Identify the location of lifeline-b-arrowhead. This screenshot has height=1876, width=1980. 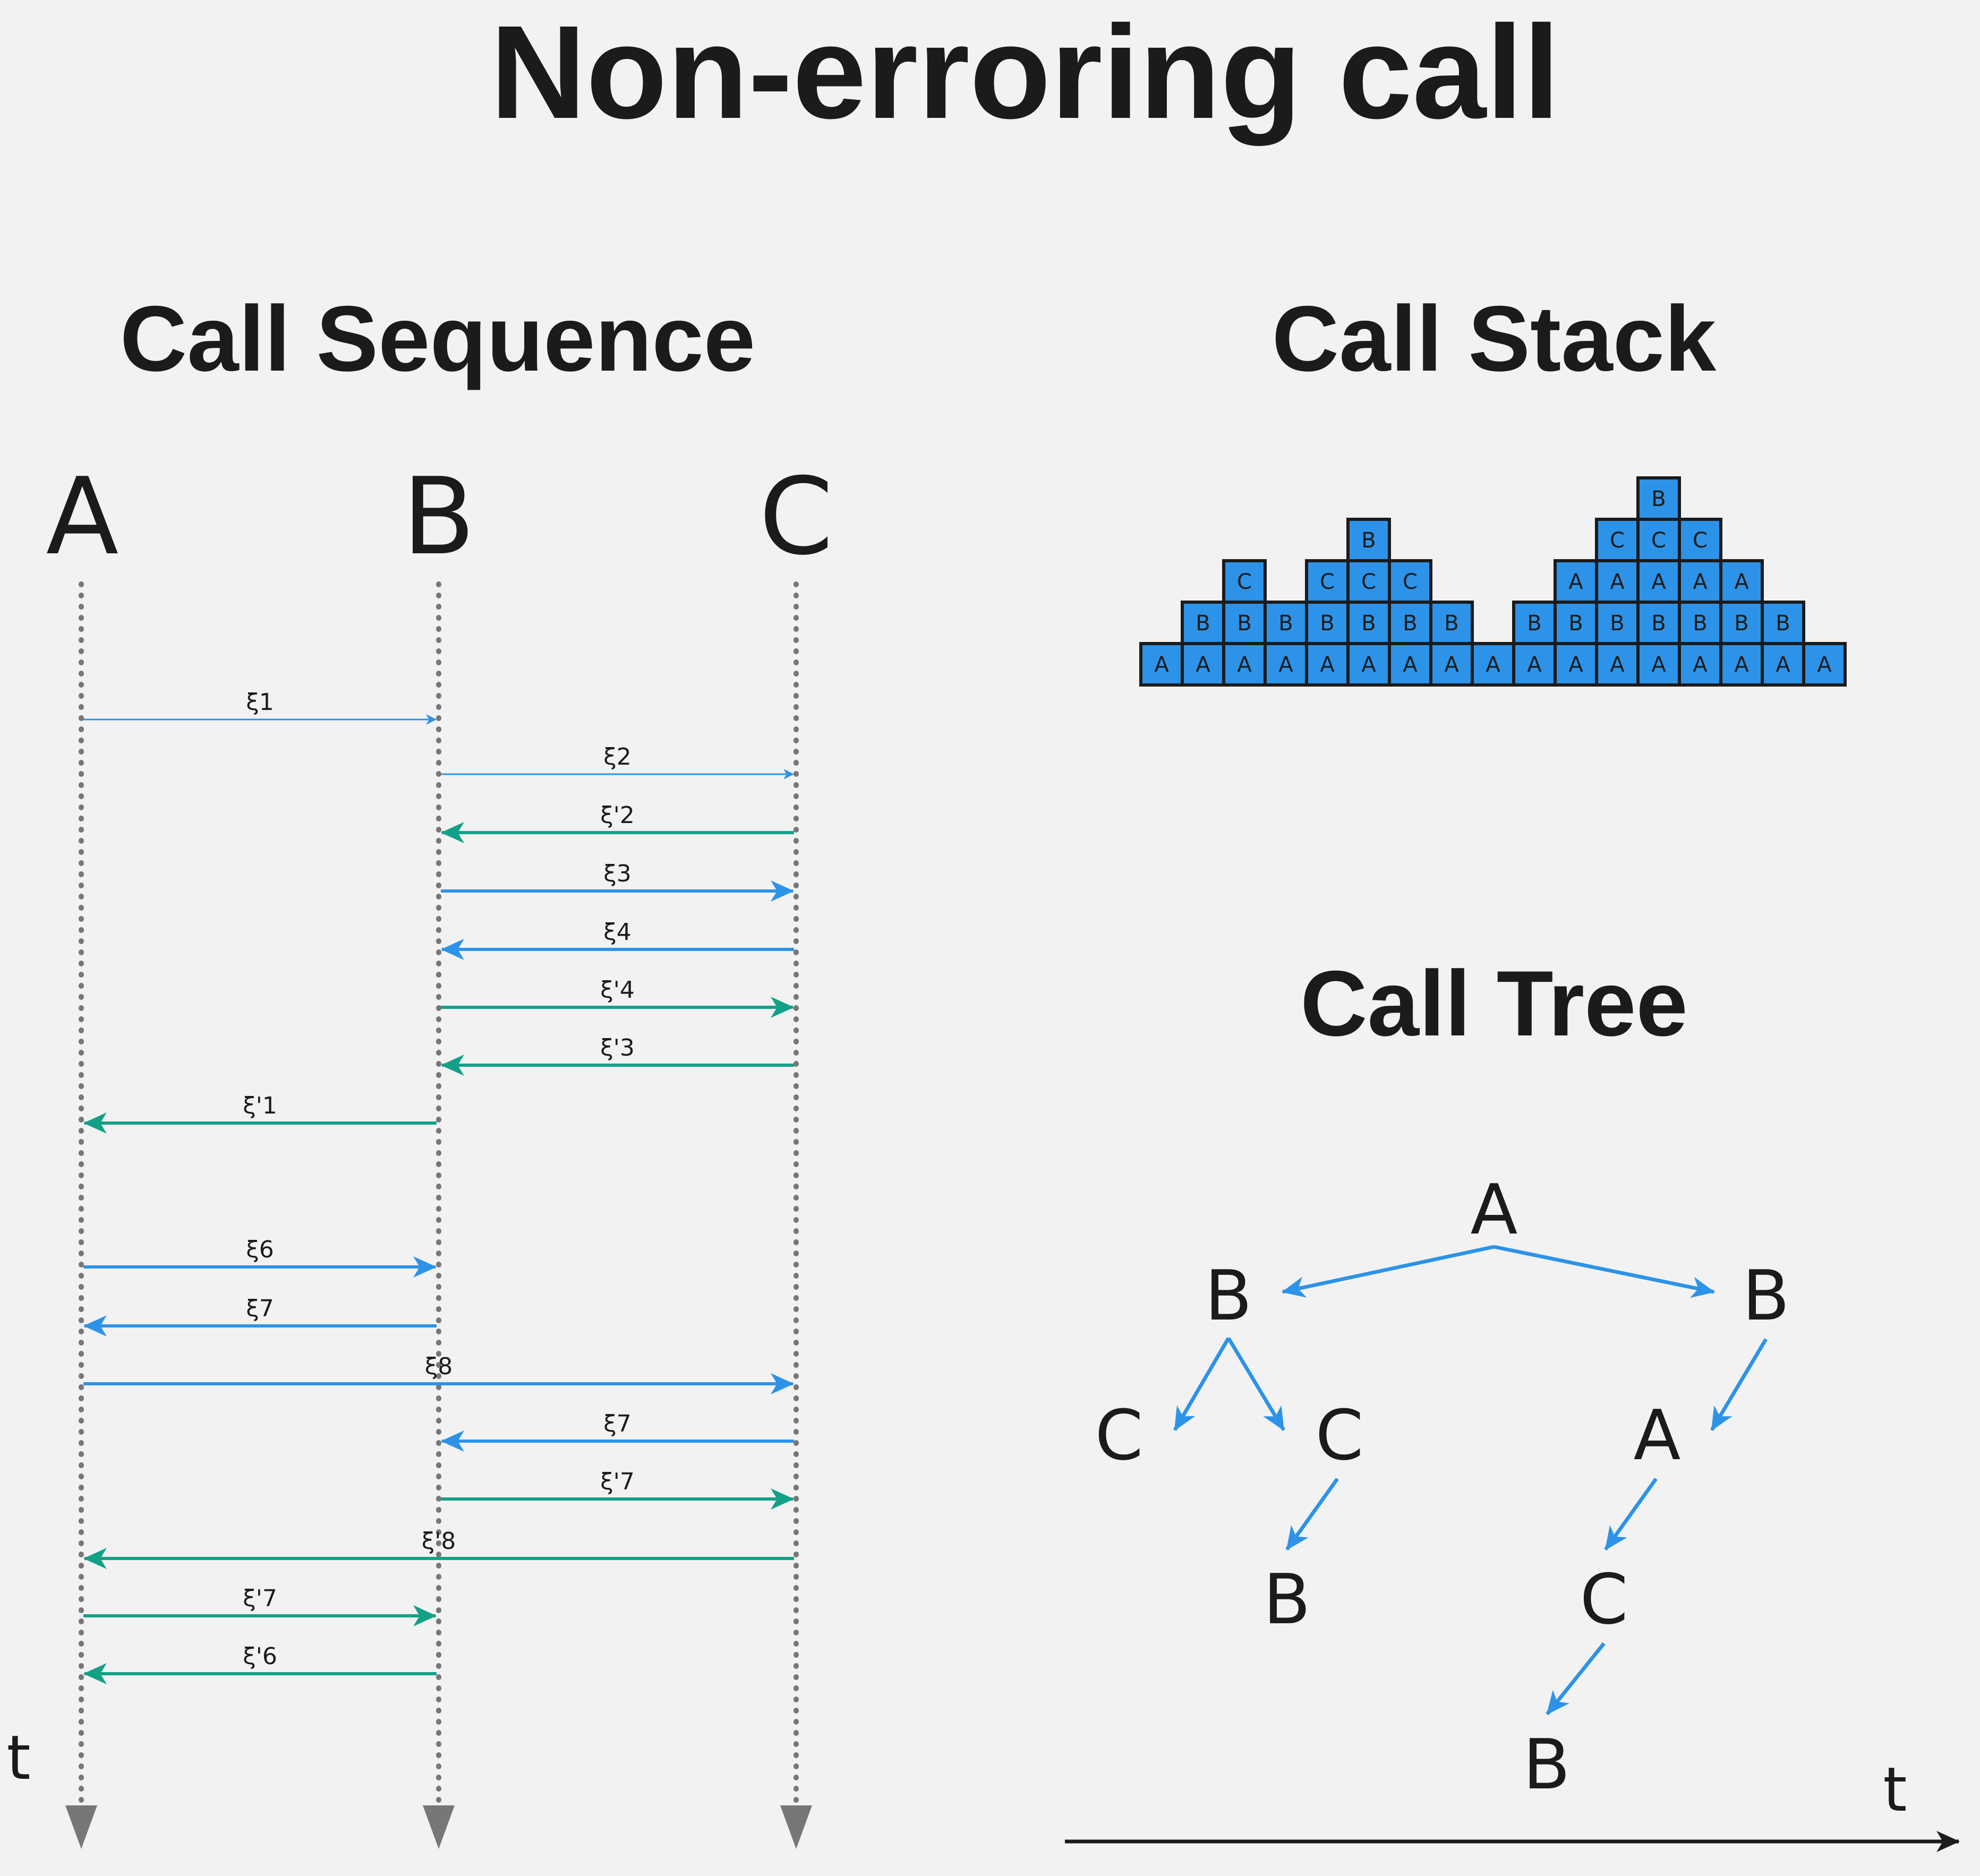
(439, 1827).